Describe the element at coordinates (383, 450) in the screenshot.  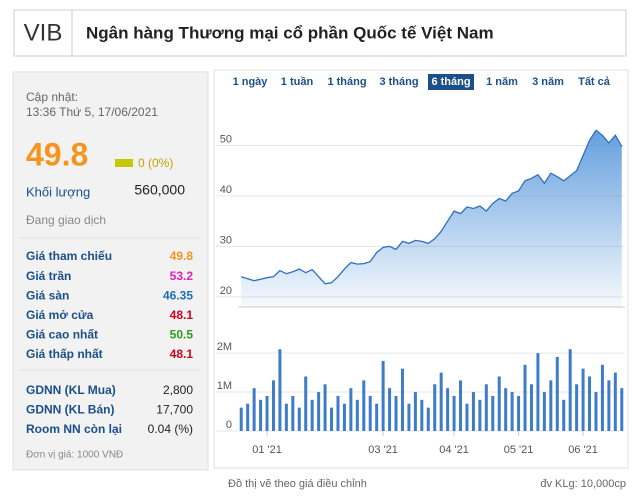
I see `x-tick-label: 03 '21` at that location.